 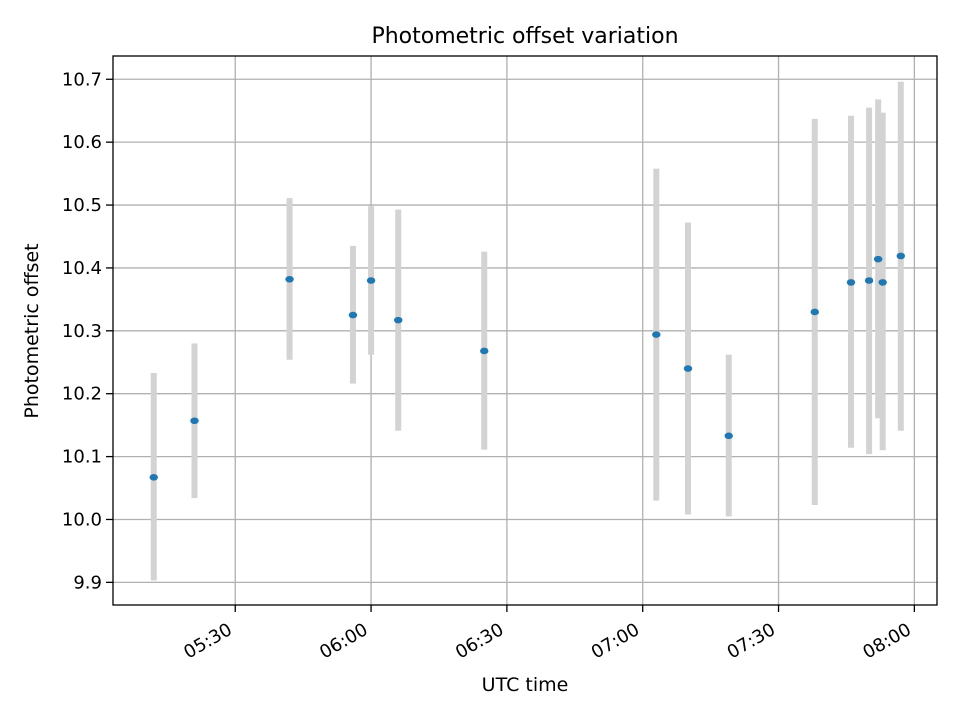 I want to click on y-tick-label: 10.1, so click(x=82, y=457).